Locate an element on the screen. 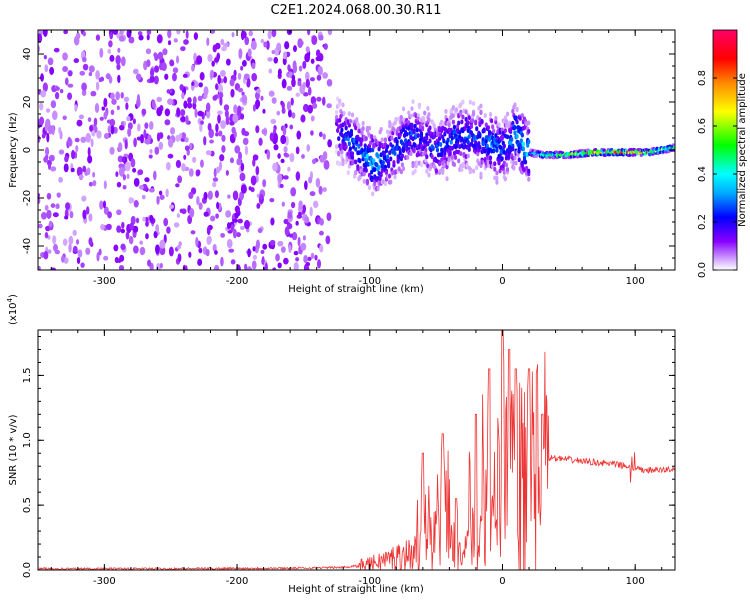  x-tick-label: -100 is located at coordinates (369, 581).